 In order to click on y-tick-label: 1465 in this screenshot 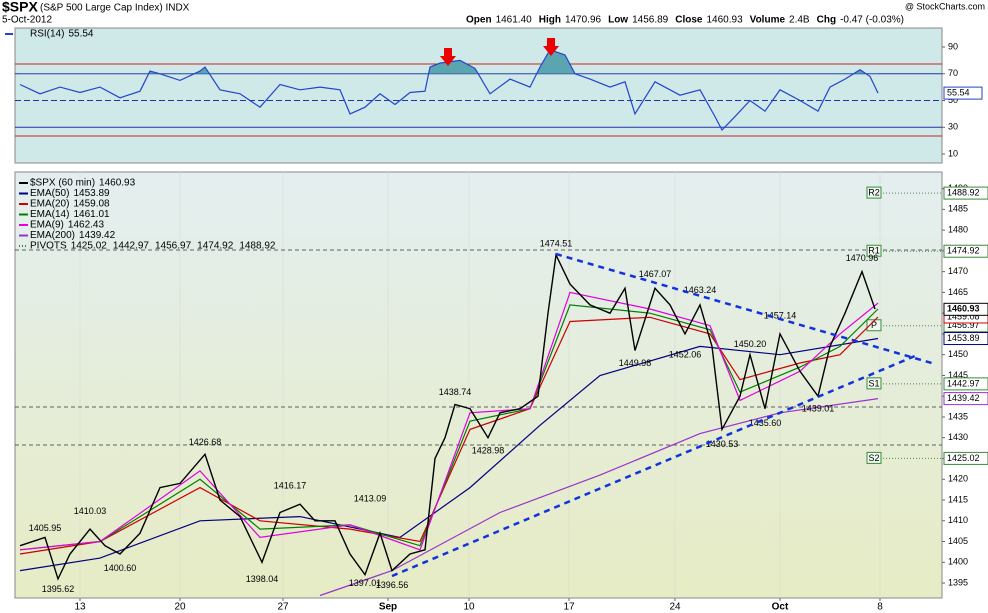, I will do `click(958, 292)`.